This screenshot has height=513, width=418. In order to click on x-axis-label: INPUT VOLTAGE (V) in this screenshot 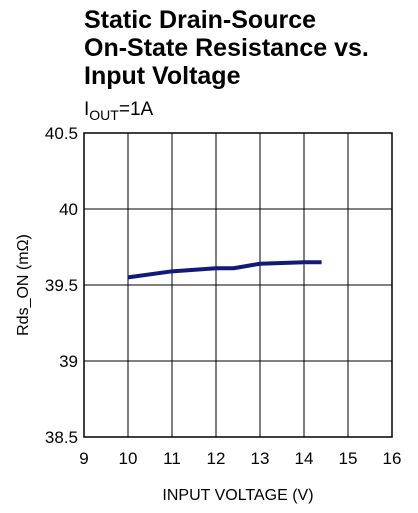, I will do `click(237, 495)`.